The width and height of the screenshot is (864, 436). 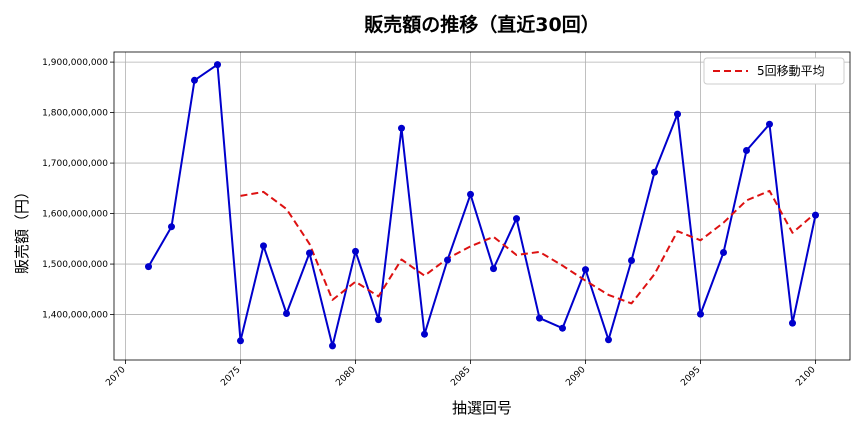 I want to click on y-tick-label: 1,700,000,000, so click(x=75, y=164).